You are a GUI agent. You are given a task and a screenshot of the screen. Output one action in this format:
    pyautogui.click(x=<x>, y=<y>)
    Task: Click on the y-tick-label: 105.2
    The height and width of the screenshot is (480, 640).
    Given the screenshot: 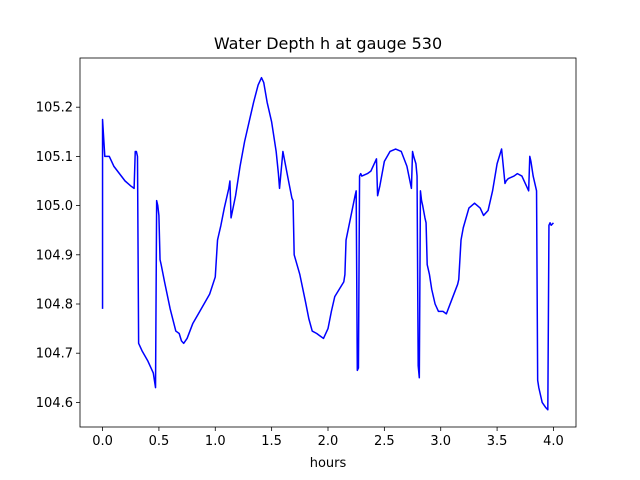 What is the action you would take?
    pyautogui.click(x=54, y=108)
    